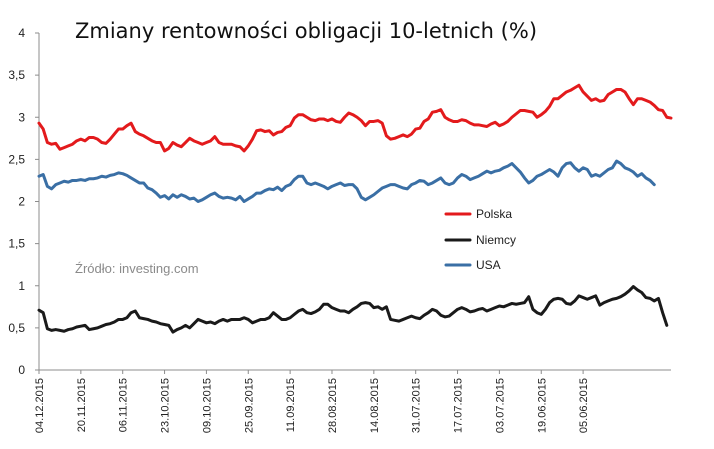  Describe the element at coordinates (346, 181) in the screenshot. I see `series-line-usa` at that location.